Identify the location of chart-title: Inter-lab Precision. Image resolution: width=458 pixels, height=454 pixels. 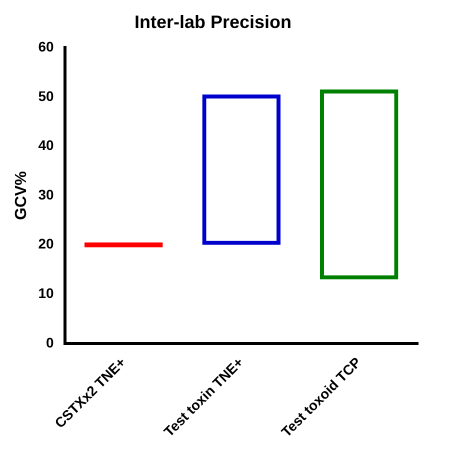
(213, 22).